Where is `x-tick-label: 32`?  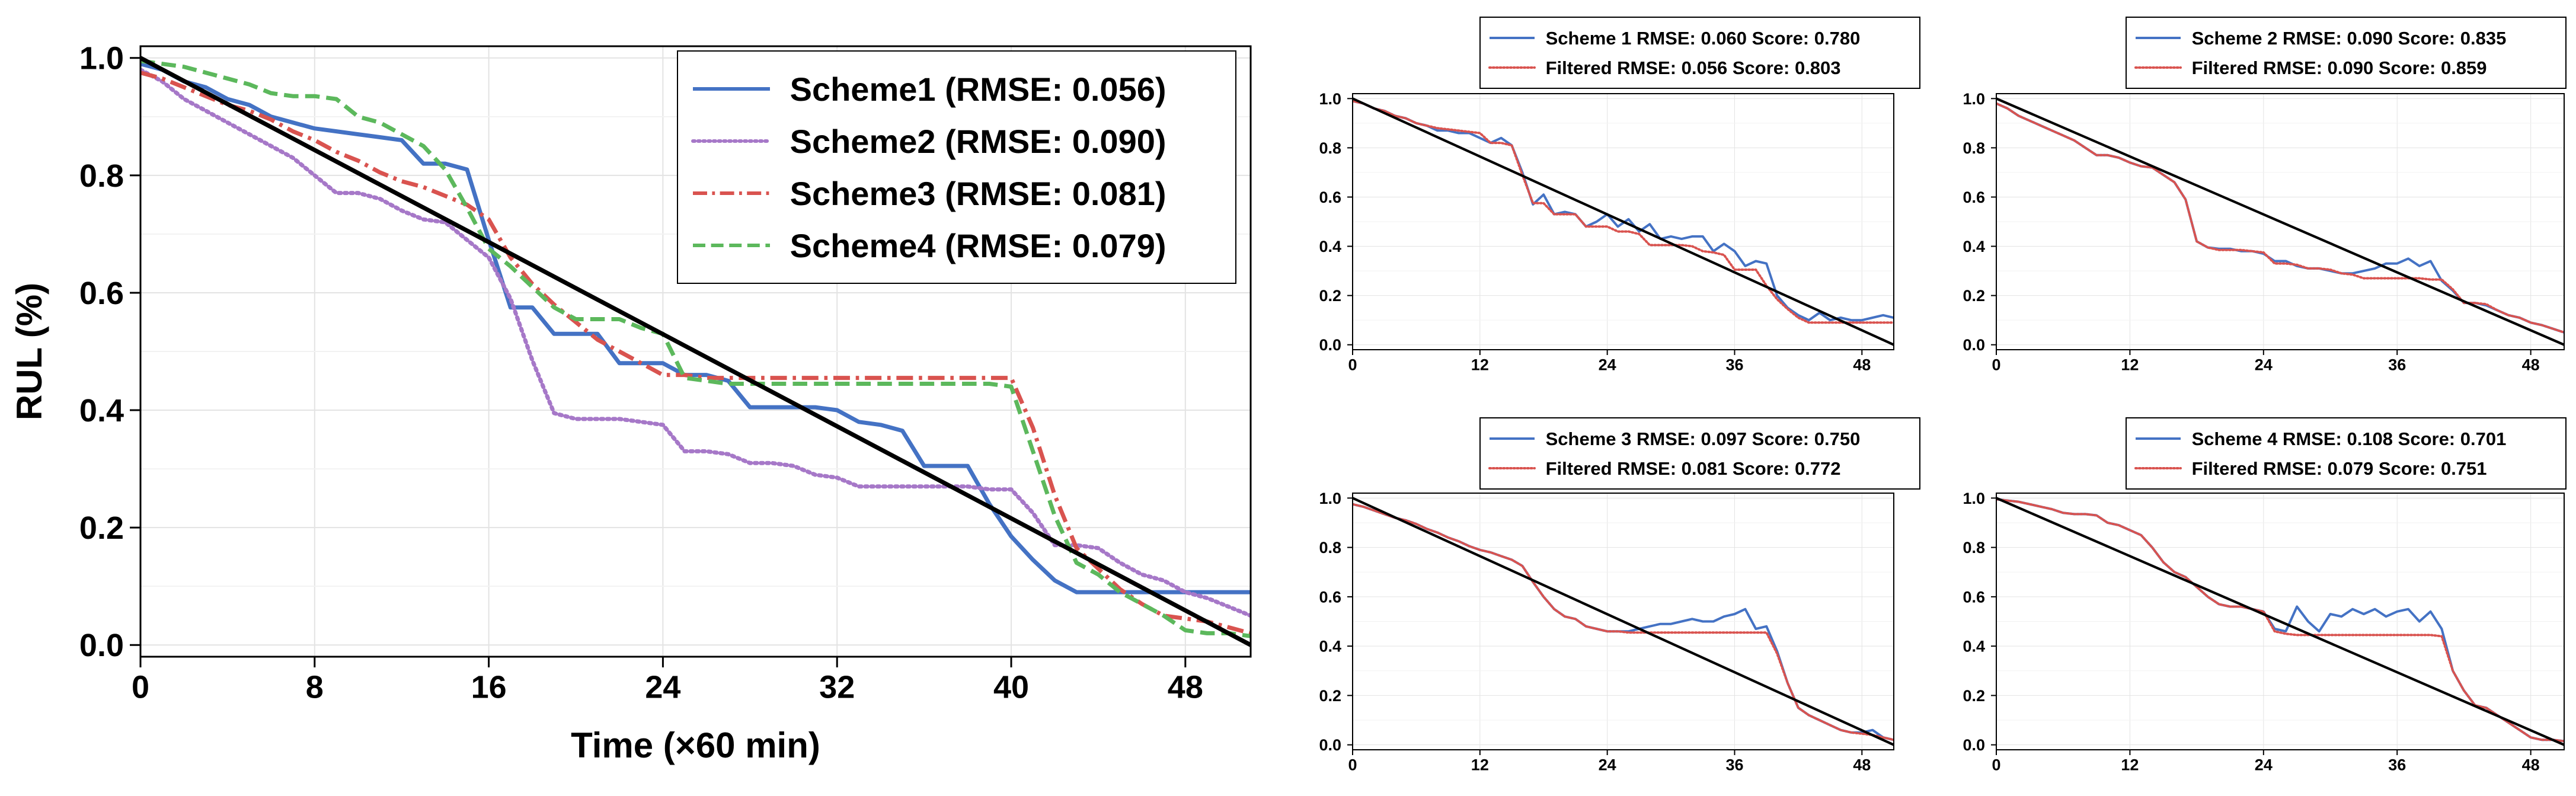
x-tick-label: 32 is located at coordinates (837, 687).